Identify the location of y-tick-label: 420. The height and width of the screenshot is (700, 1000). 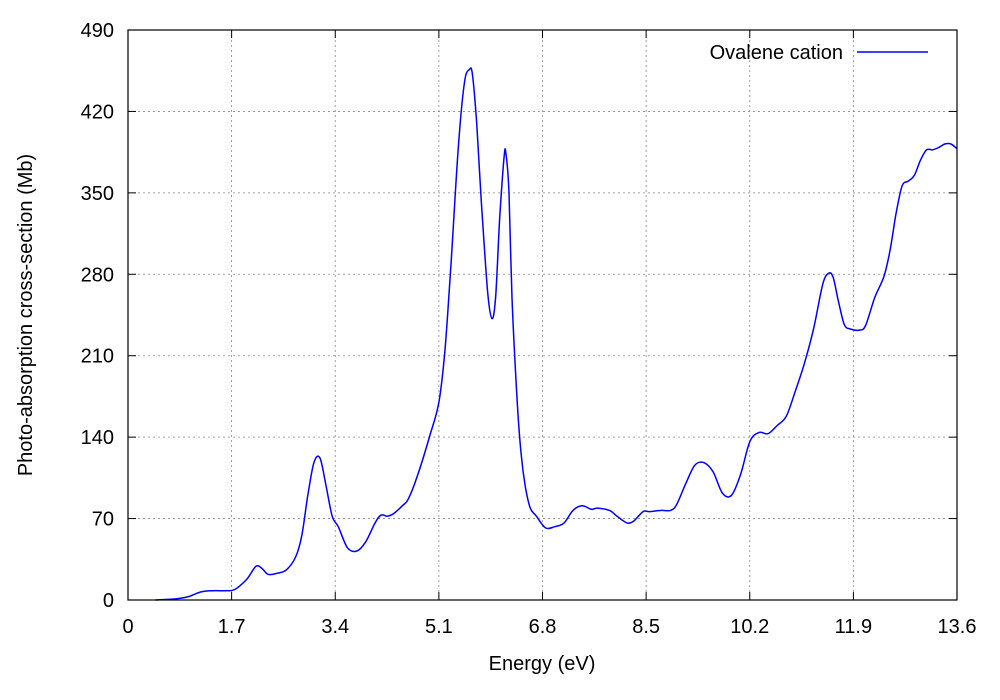
(97, 112).